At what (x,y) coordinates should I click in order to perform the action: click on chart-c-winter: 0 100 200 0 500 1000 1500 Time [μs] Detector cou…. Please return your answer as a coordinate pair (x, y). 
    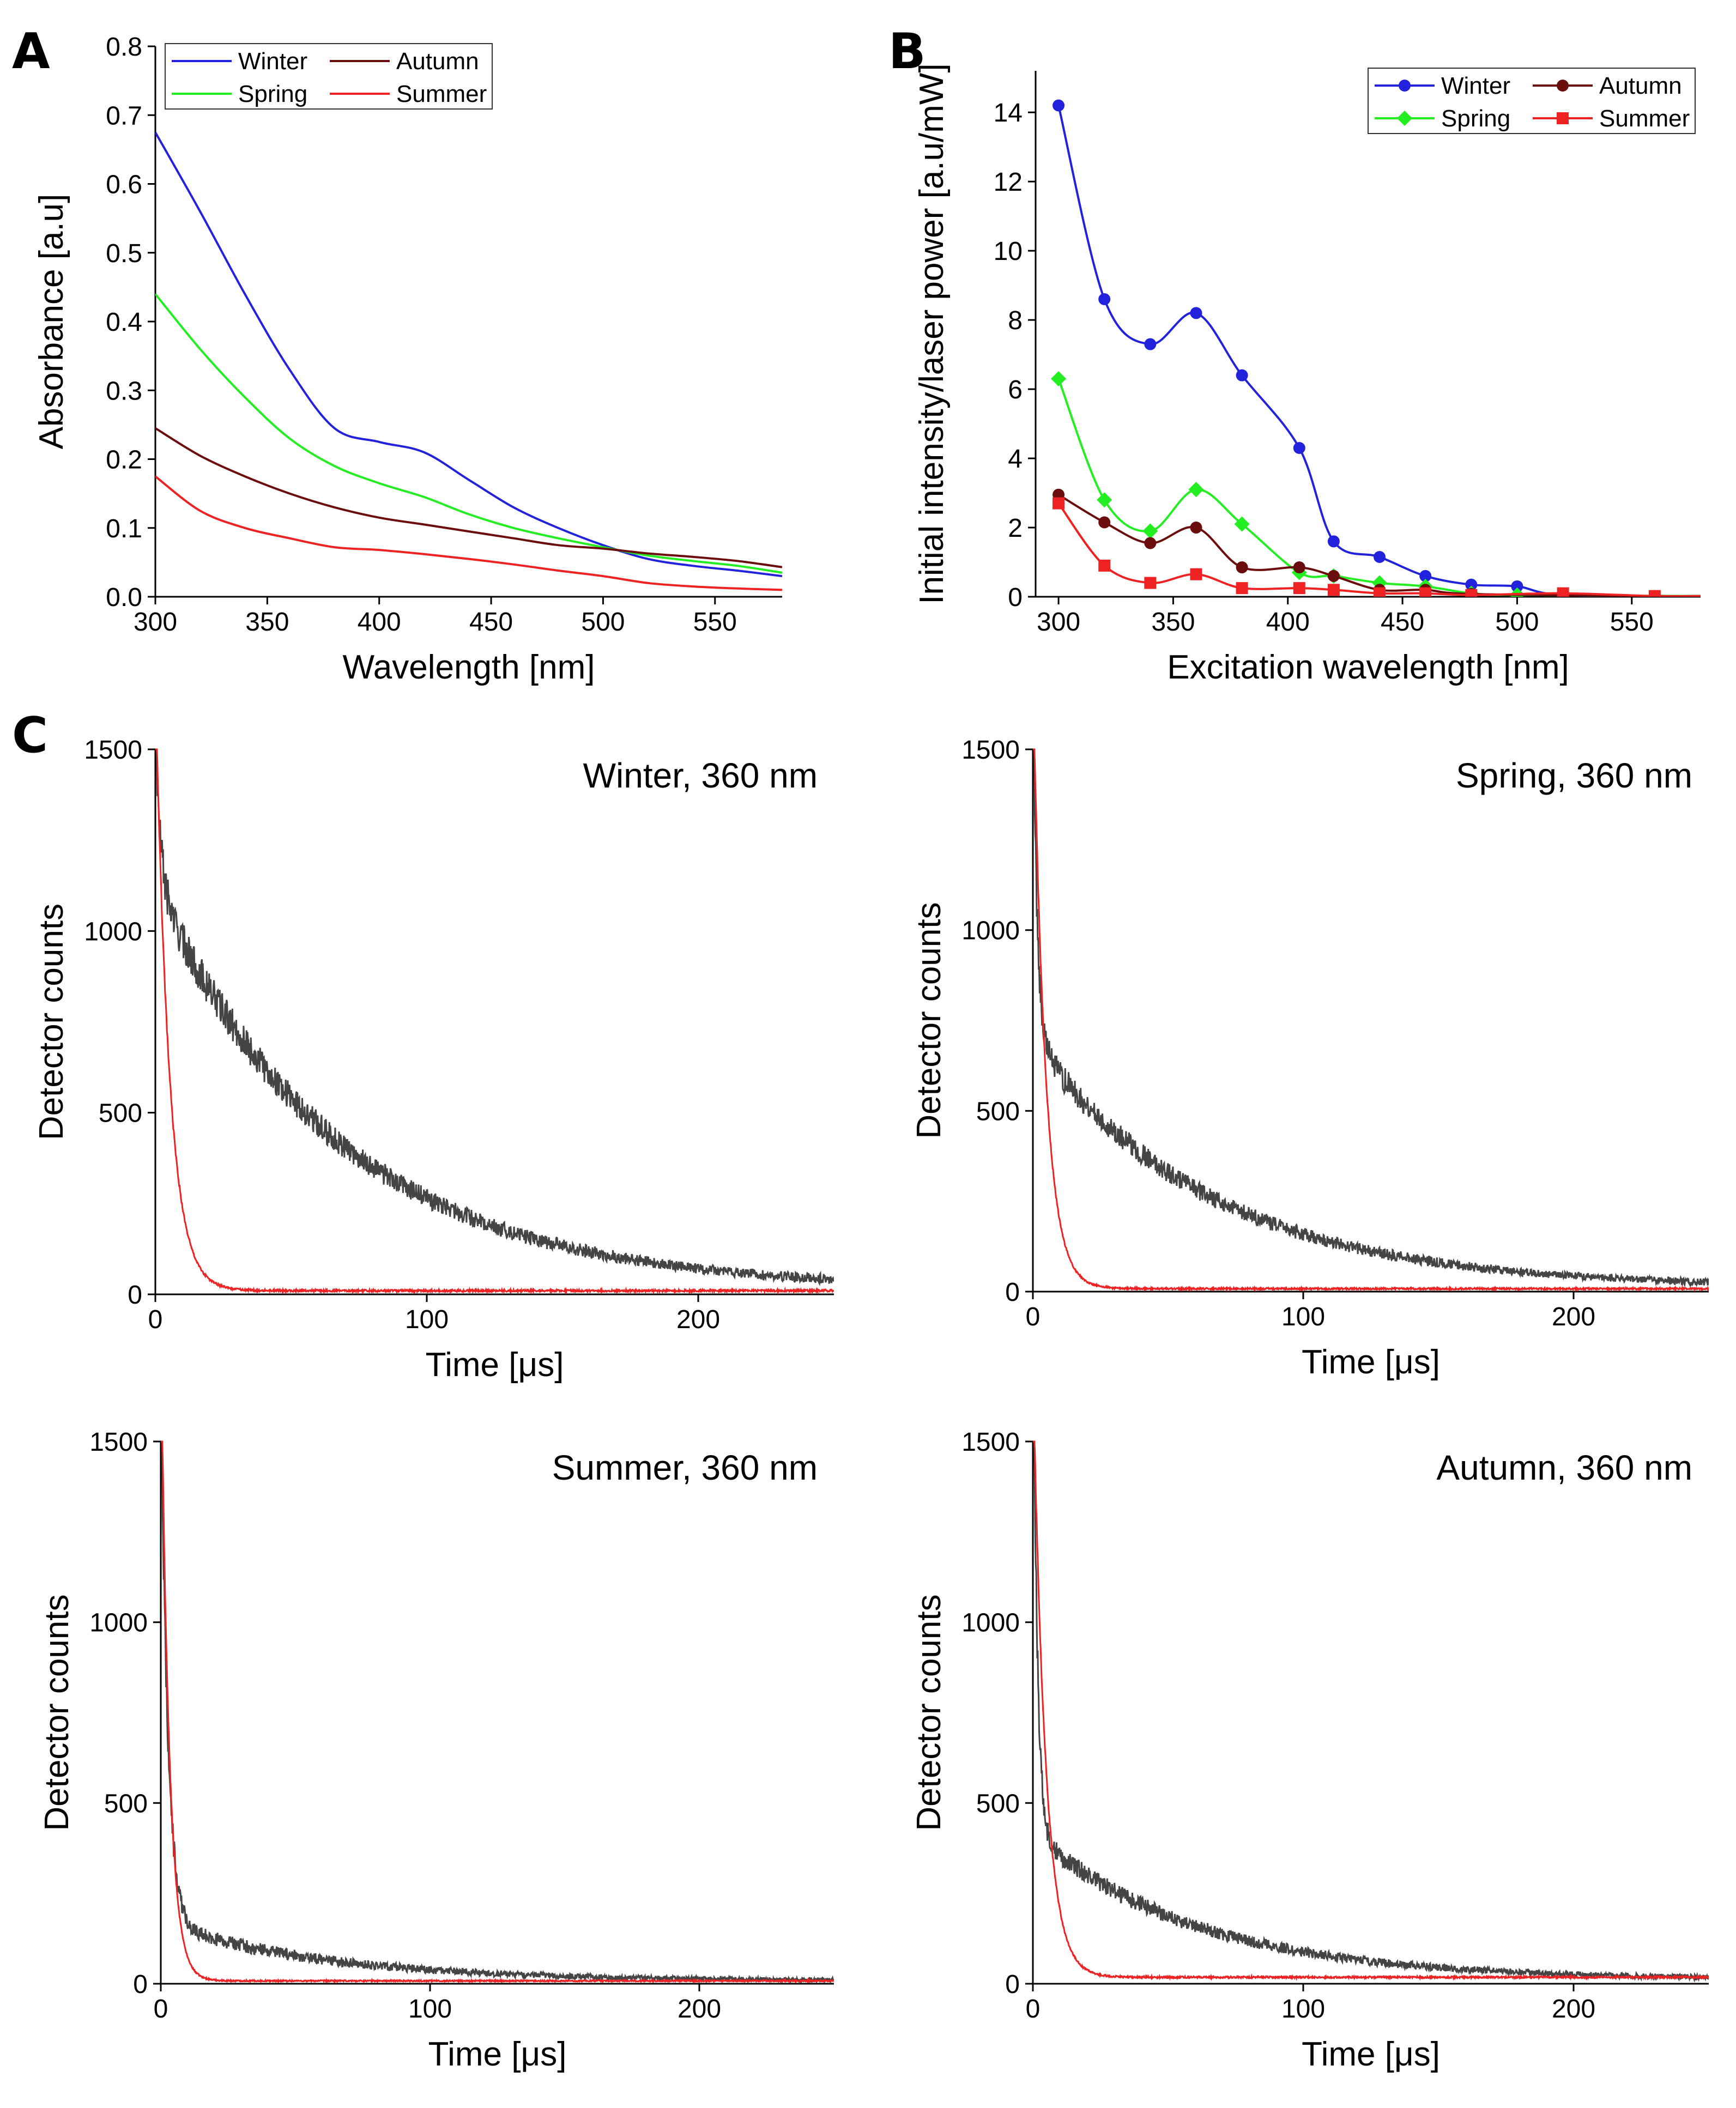
    Looking at the image, I should click on (433, 1060).